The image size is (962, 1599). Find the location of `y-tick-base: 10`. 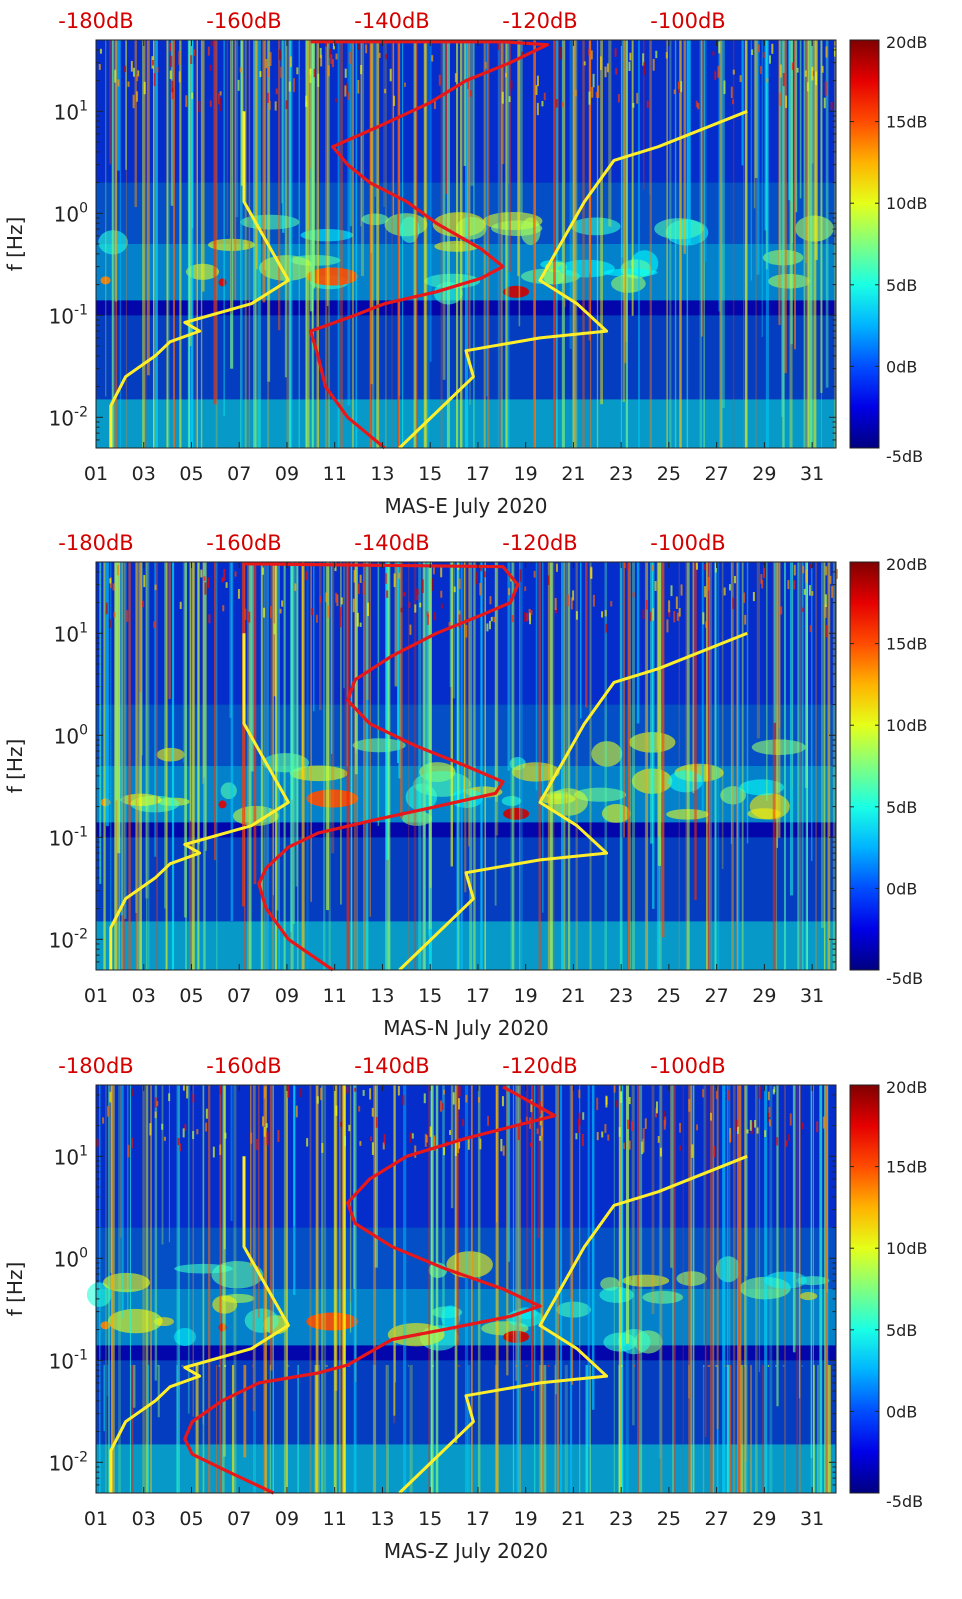

y-tick-base: 10 is located at coordinates (61, 418).